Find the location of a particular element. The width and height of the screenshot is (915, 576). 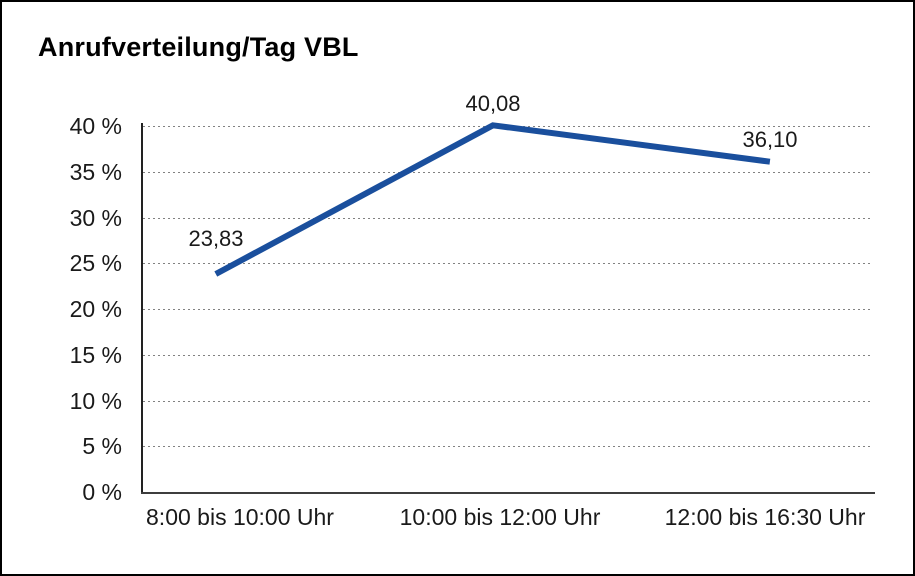

y-tick-label: 5 % is located at coordinates (102, 446).